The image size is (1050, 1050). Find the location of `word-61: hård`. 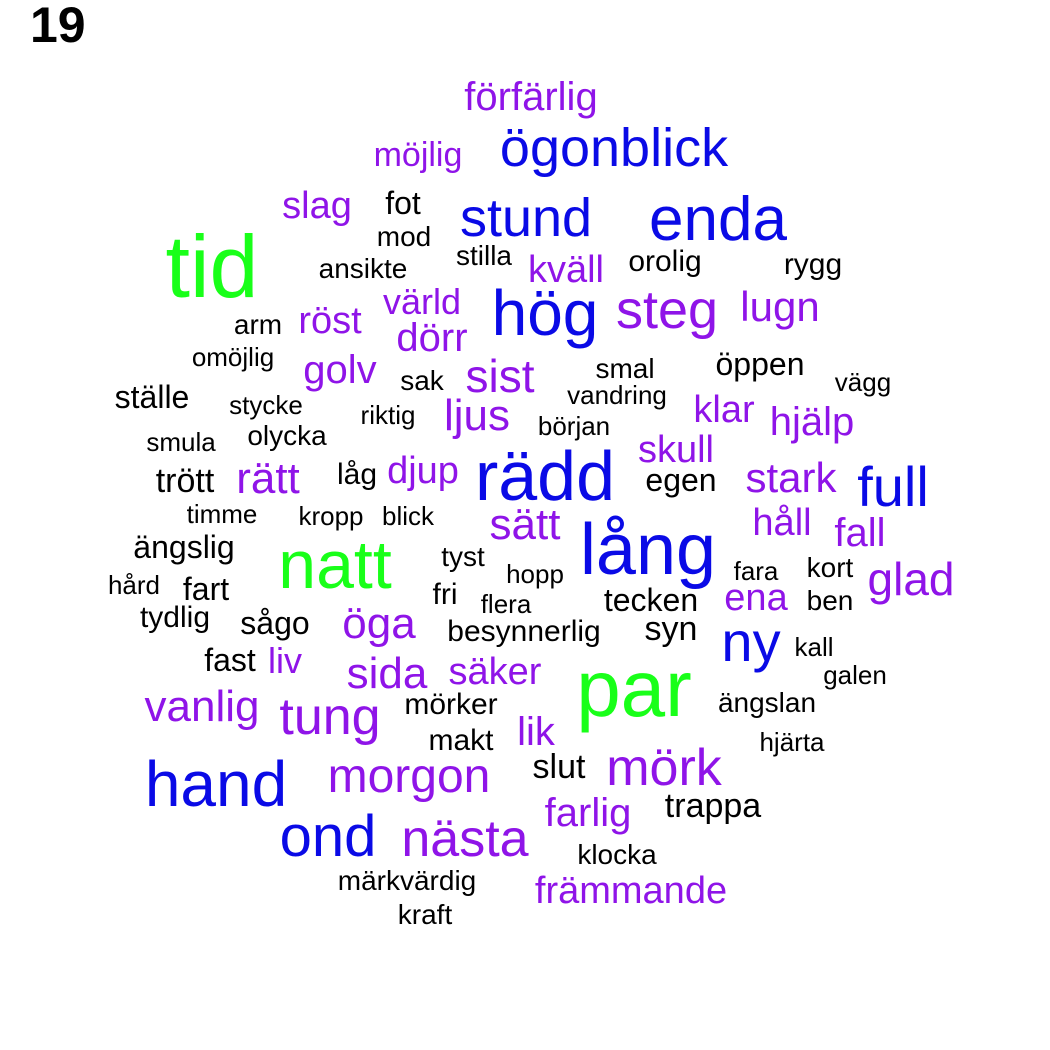

word-61: hård is located at coordinates (134, 585).